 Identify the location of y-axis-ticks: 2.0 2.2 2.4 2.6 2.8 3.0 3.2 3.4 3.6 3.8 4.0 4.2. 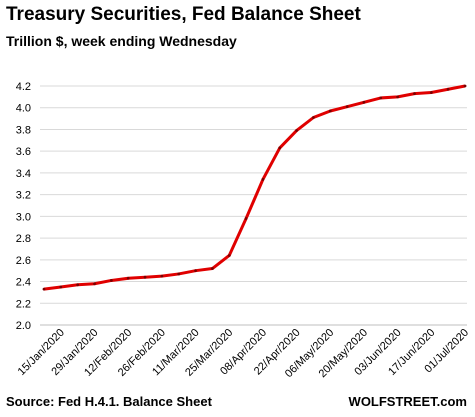
(23, 206).